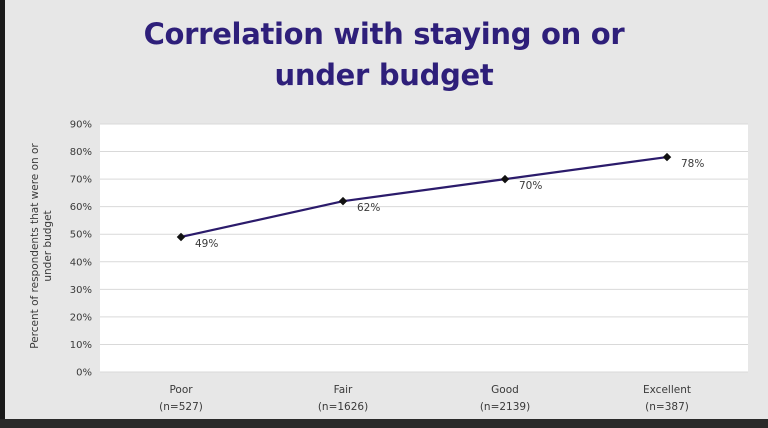  I want to click on y-tick-label: 50%, so click(81, 235).